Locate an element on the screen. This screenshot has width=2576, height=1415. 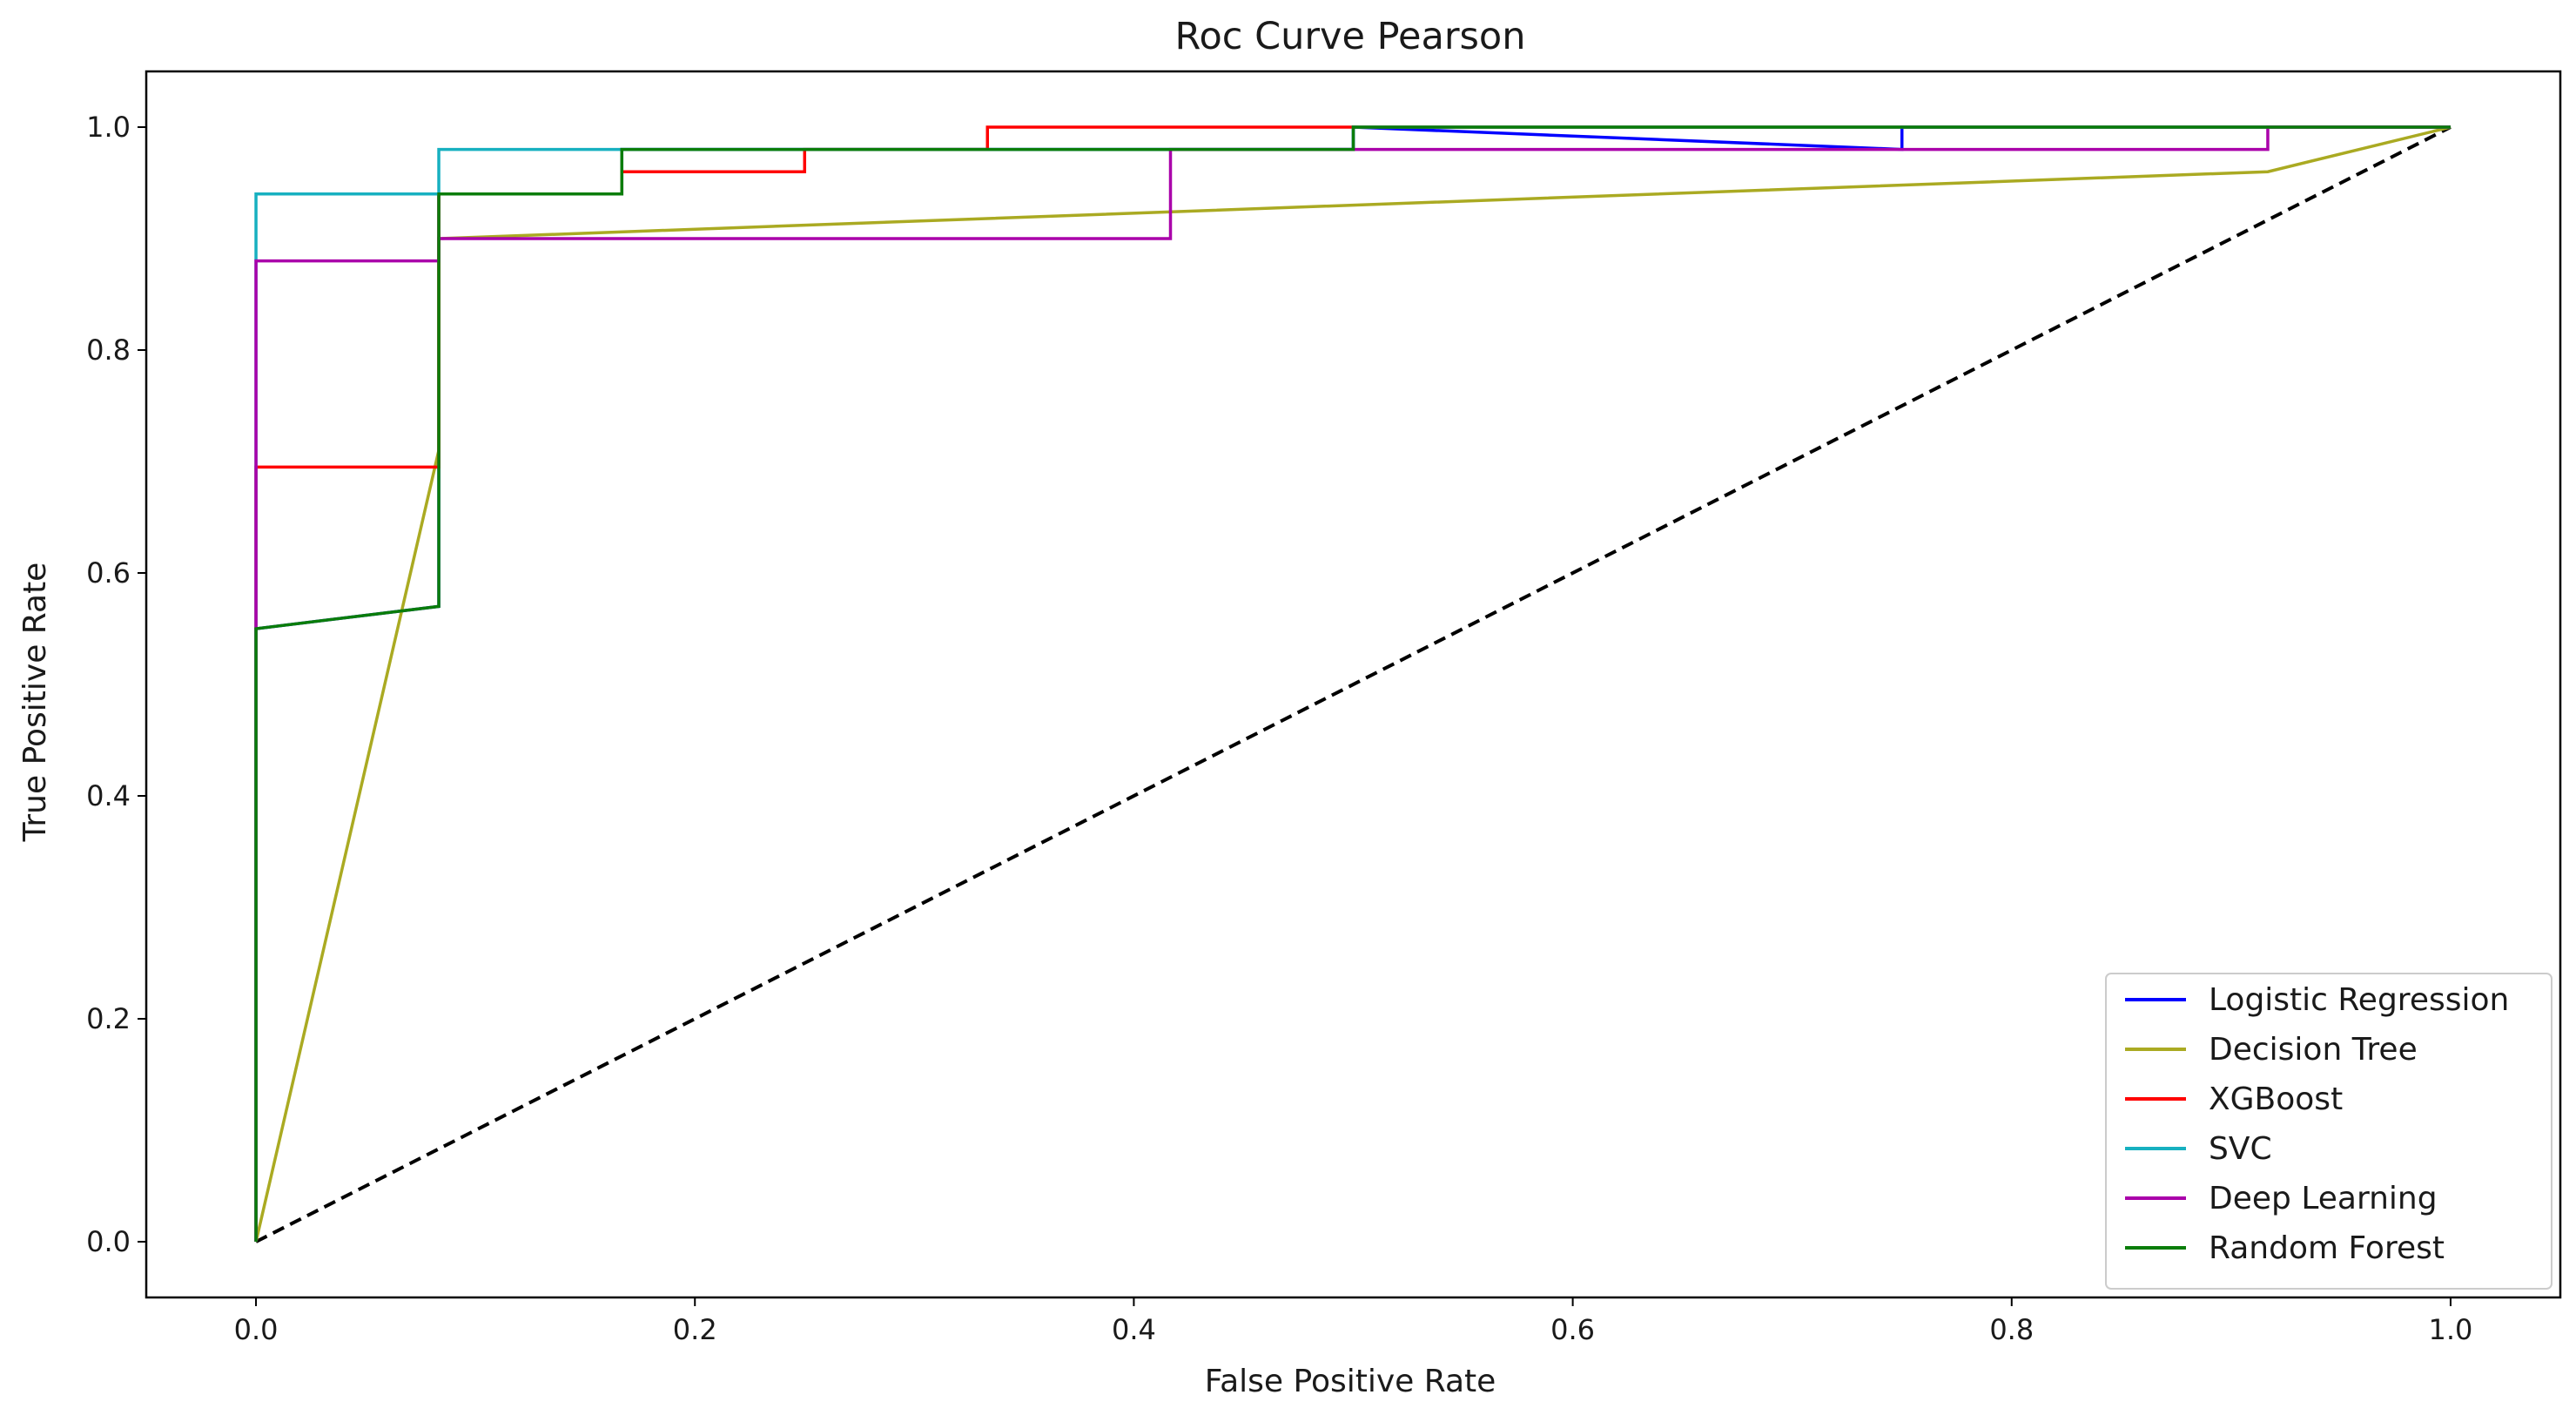
legend-label-svc: SVC is located at coordinates (2240, 1149).